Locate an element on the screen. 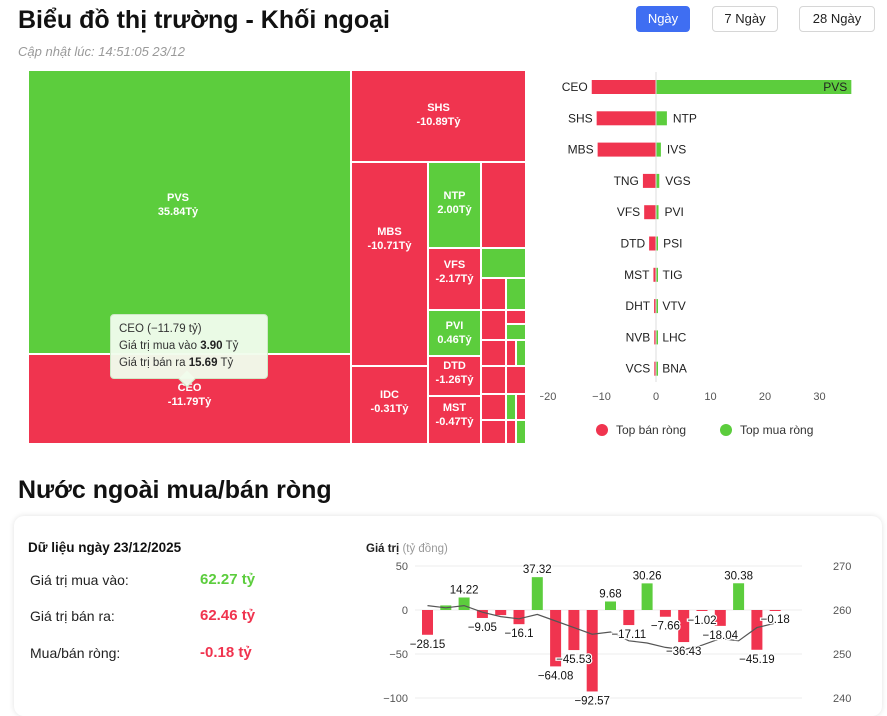 Image resolution: width=887 pixels, height=716 pixels. range-button-28-days: 28 Ngày is located at coordinates (837, 19).